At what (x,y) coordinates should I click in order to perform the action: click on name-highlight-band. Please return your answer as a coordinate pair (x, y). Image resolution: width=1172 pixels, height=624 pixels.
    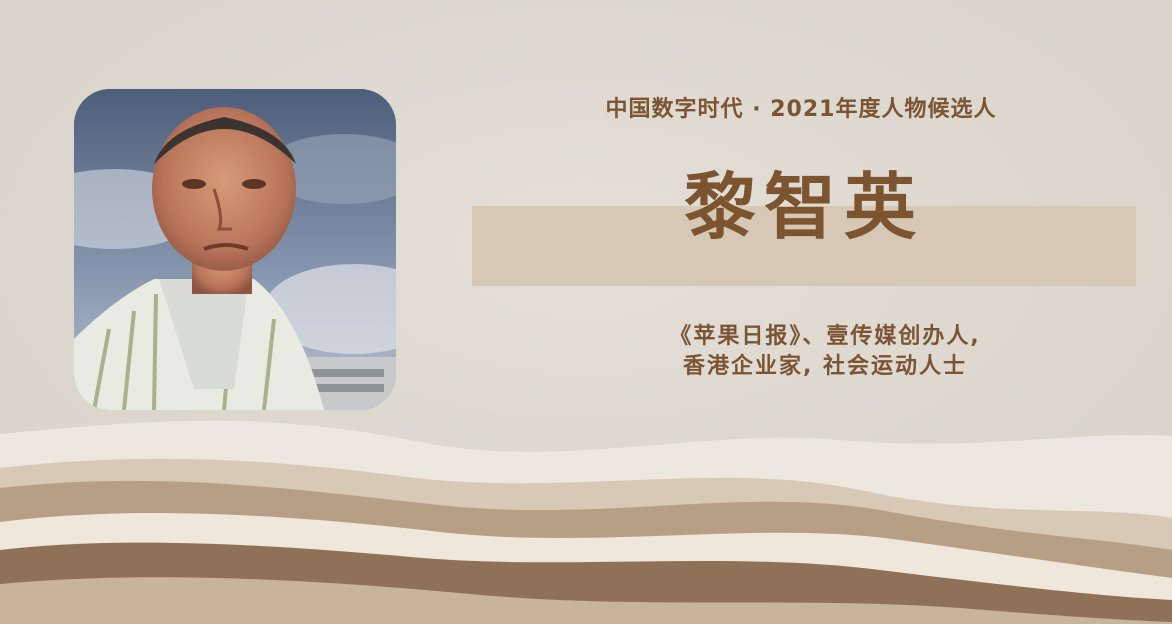
    Looking at the image, I should click on (804, 246).